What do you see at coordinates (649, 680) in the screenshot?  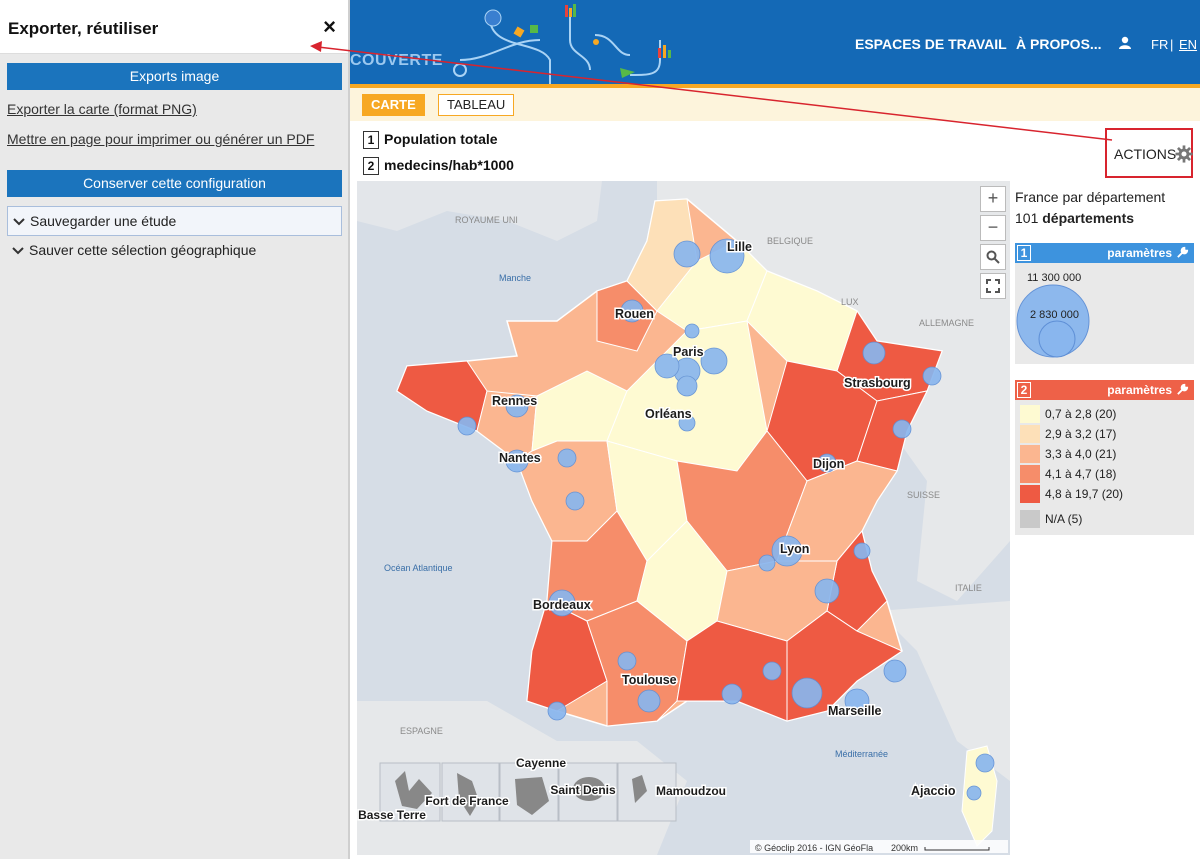 I see `city-label: Toulouse` at bounding box center [649, 680].